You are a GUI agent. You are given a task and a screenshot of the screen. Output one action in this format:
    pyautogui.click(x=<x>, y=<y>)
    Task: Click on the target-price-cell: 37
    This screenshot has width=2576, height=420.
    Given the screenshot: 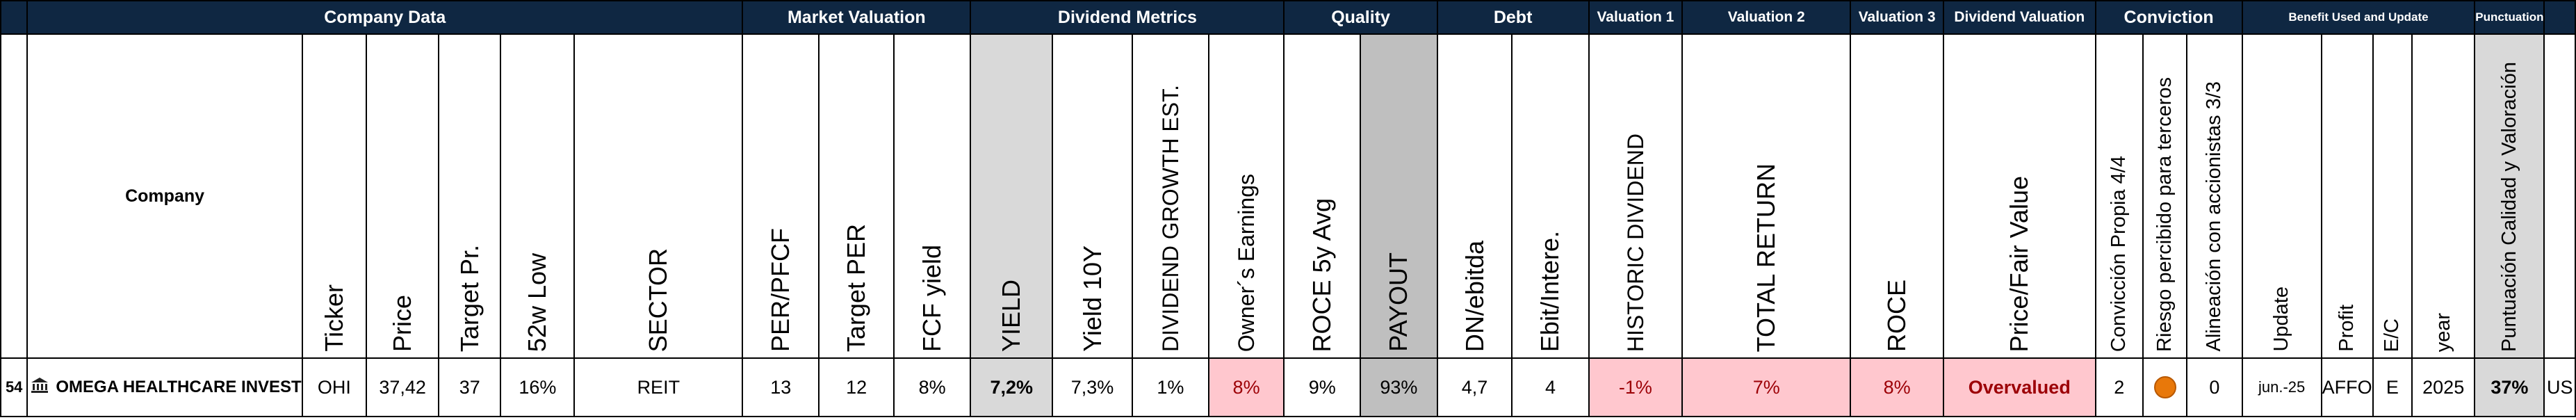 What is the action you would take?
    pyautogui.click(x=470, y=387)
    